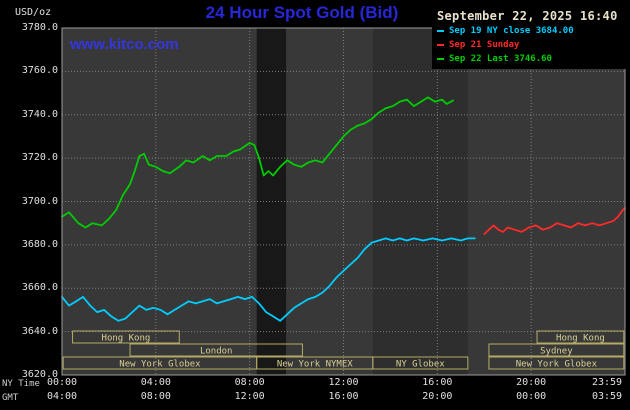 Image resolution: width=630 pixels, height=410 pixels. I want to click on y-axis-tick-label: 3620.0, so click(39, 374).